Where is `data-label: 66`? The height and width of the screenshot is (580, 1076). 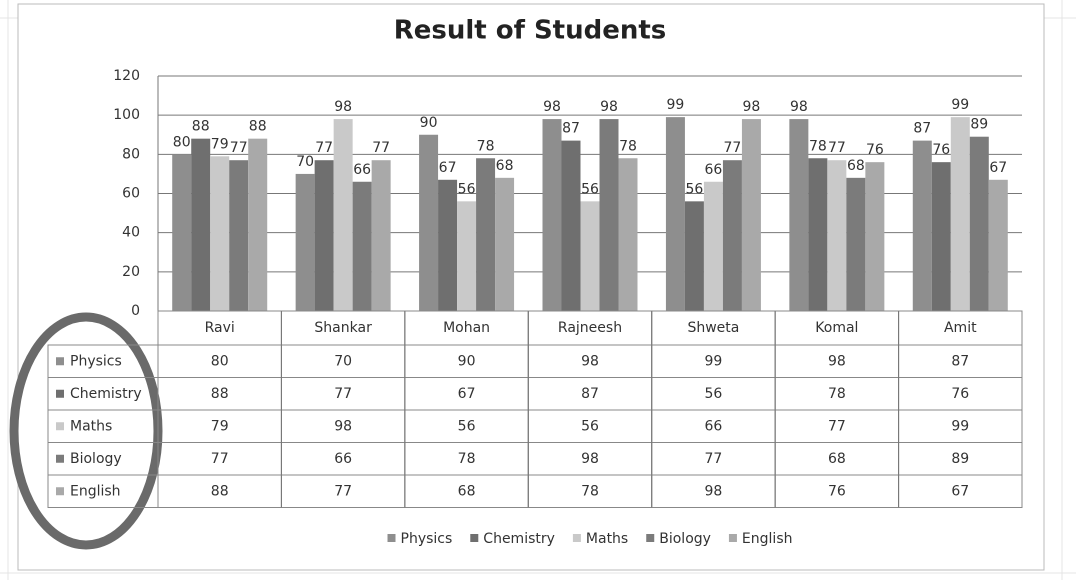 data-label: 66 is located at coordinates (714, 170).